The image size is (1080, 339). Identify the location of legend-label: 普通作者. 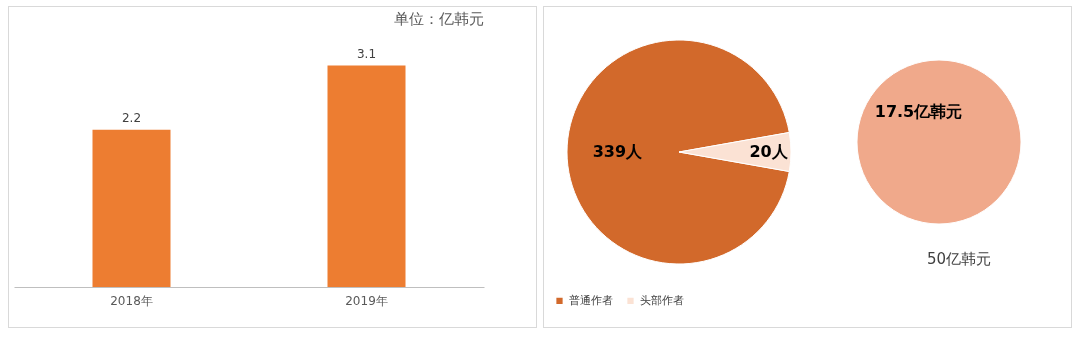
(591, 300).